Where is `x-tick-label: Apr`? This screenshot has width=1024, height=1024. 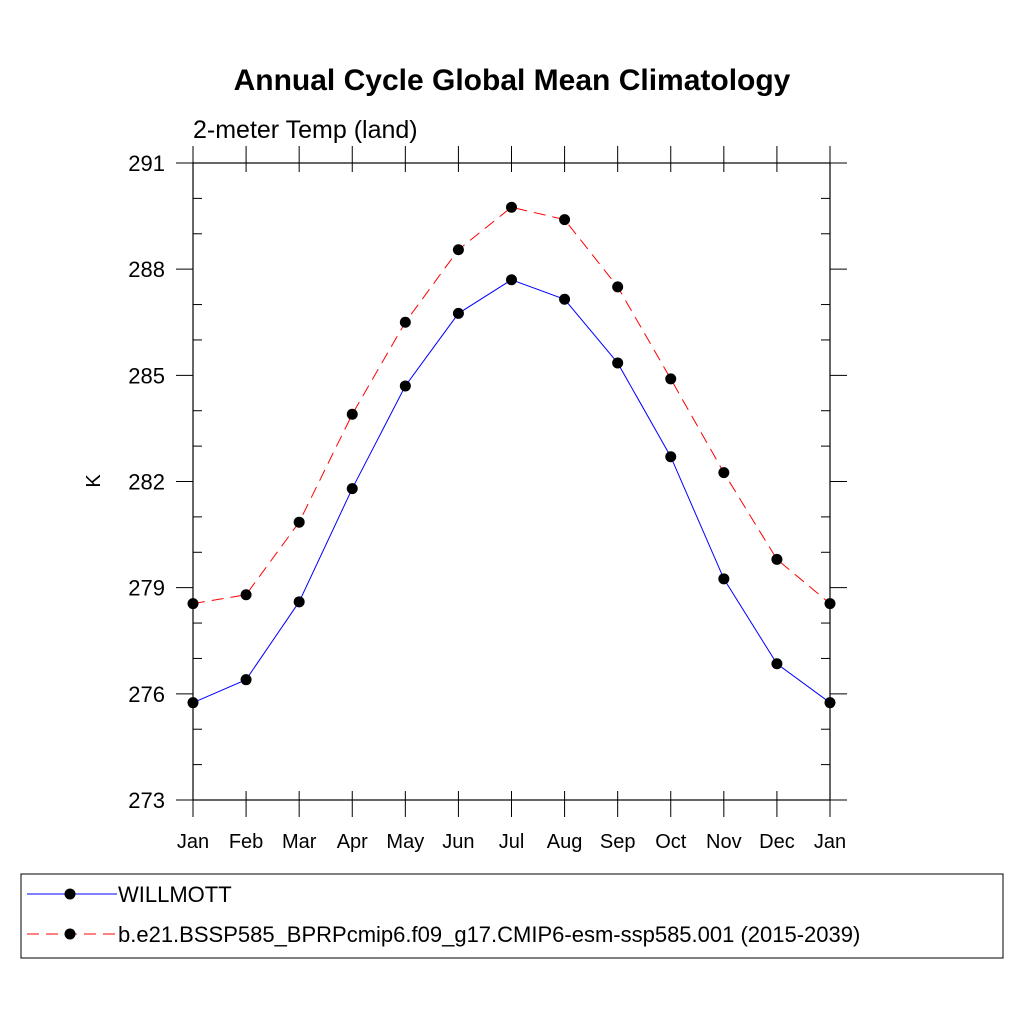
x-tick-label: Apr is located at coordinates (352, 842).